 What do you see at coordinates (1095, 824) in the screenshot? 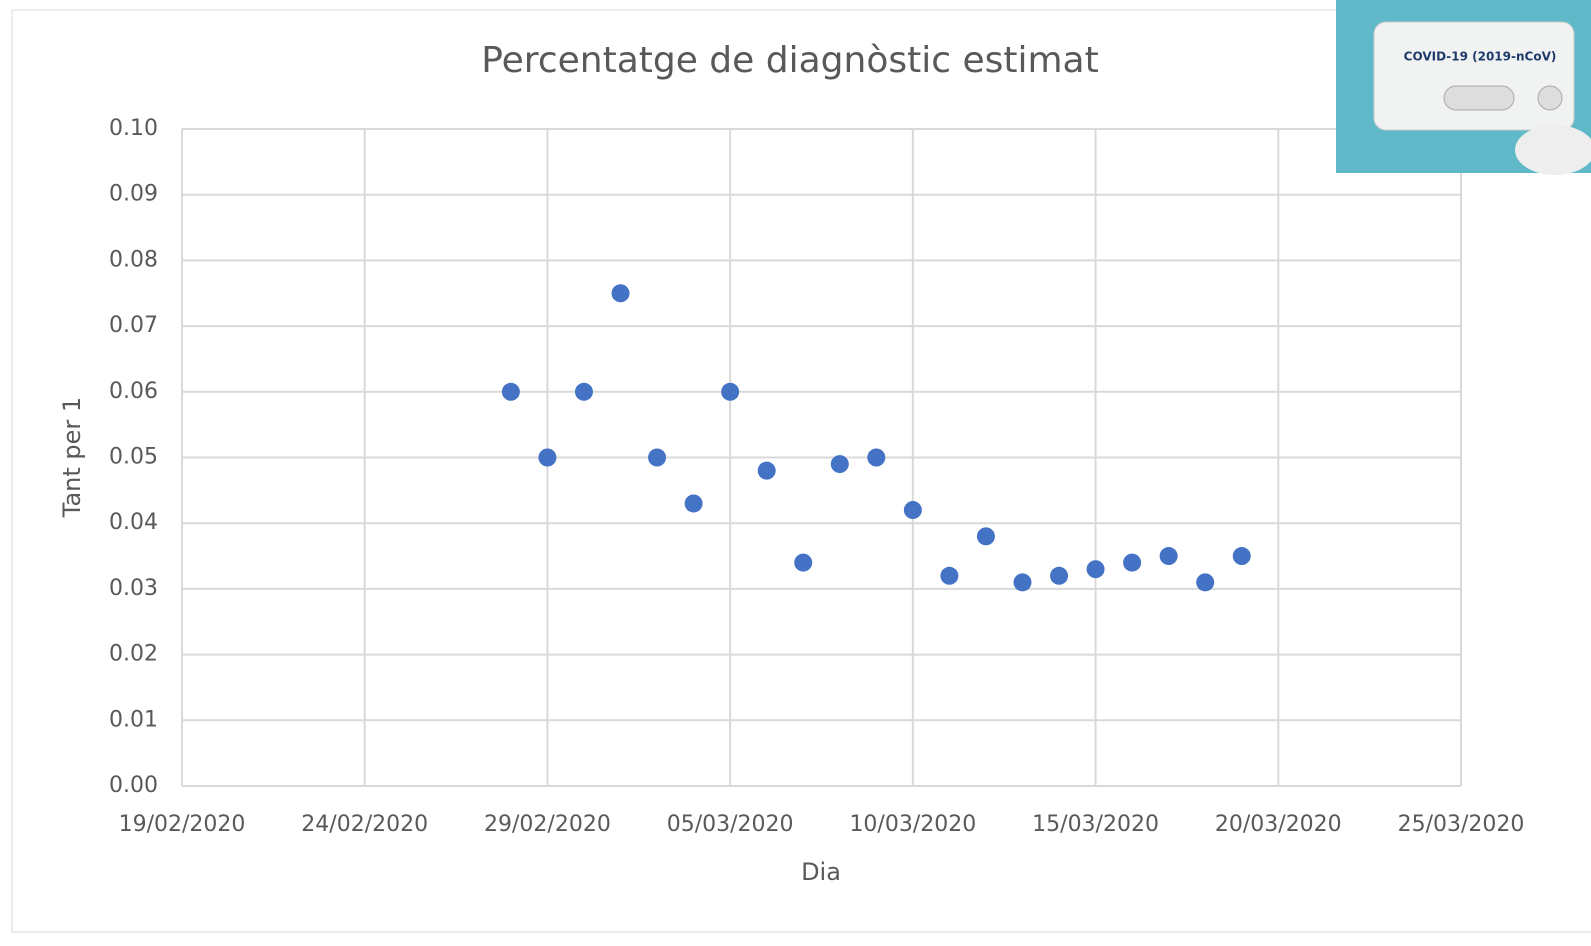
I see `x-tick-label: 15/03/2020` at bounding box center [1095, 824].